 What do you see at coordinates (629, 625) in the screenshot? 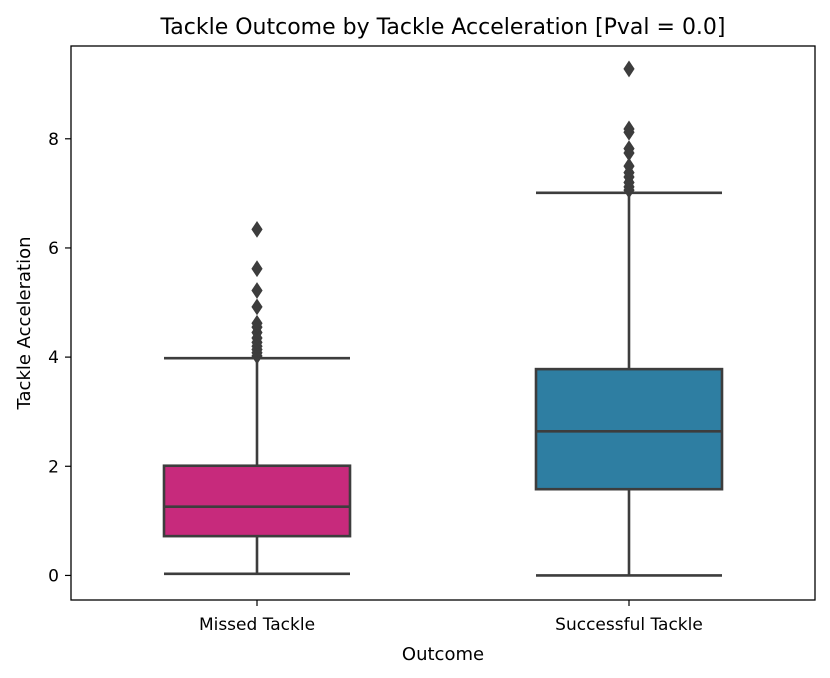
I see `x-tick-label: Successful Tackle` at bounding box center [629, 625].